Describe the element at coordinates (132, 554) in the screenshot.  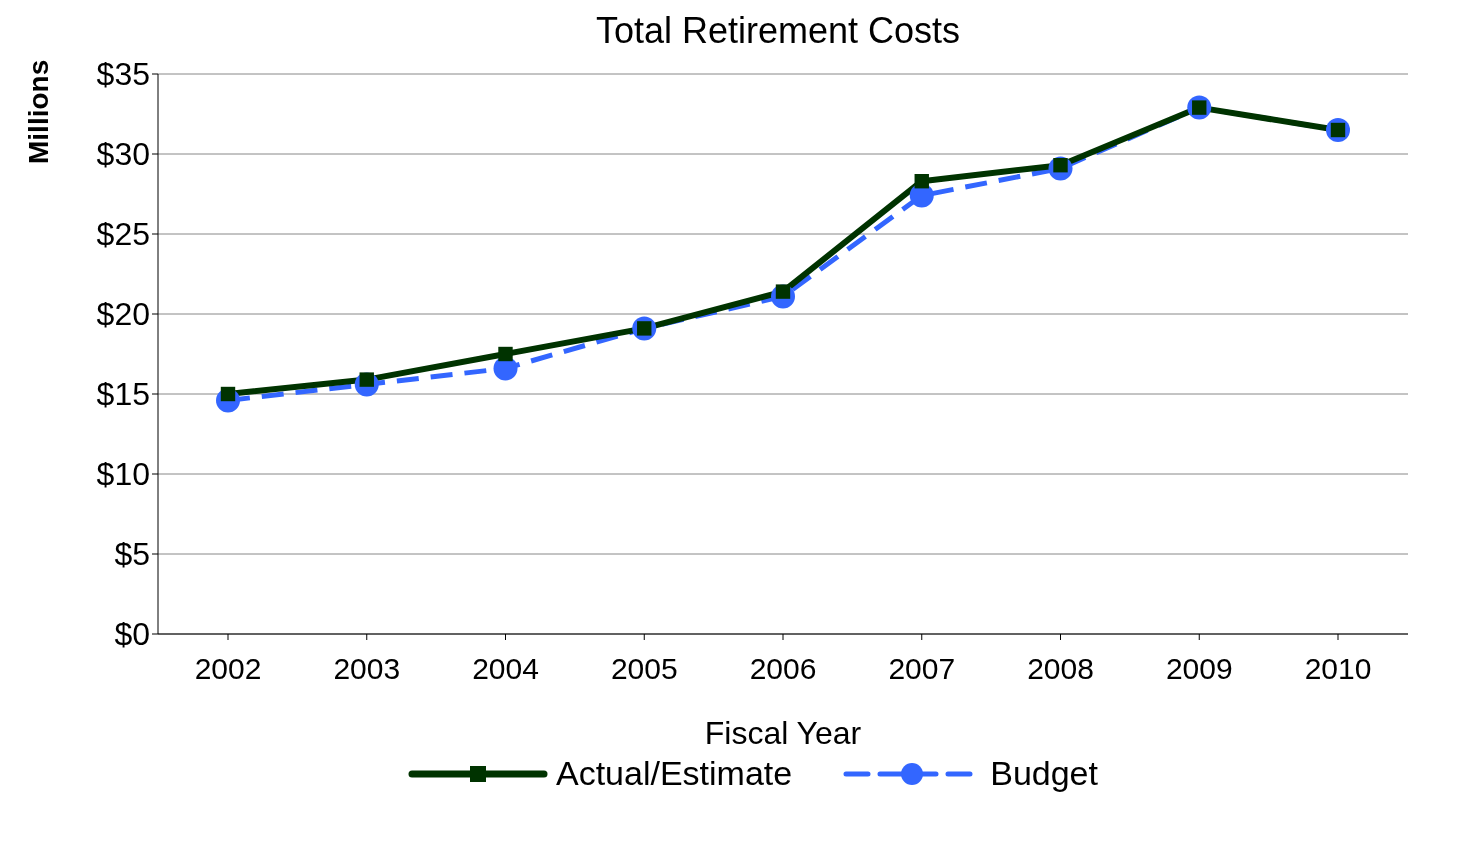
I see `y-tick-label: $5` at that location.